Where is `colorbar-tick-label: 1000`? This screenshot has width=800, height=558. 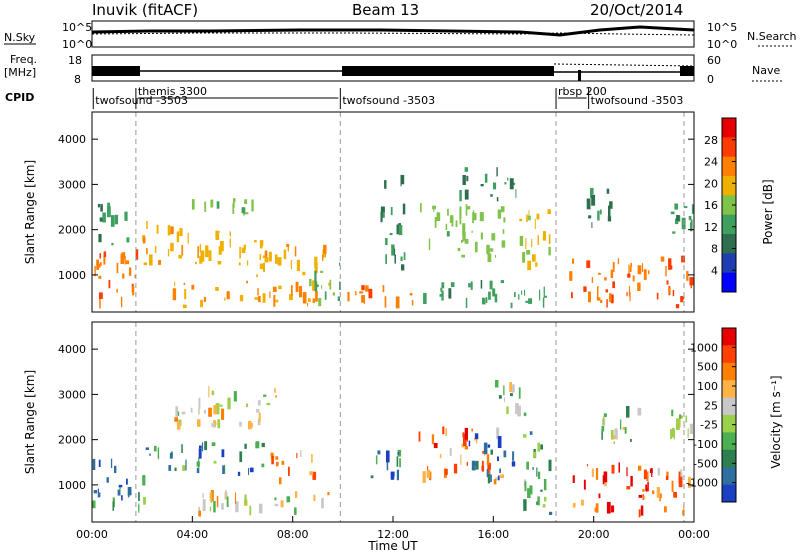
colorbar-tick-label: 1000 is located at coordinates (704, 347).